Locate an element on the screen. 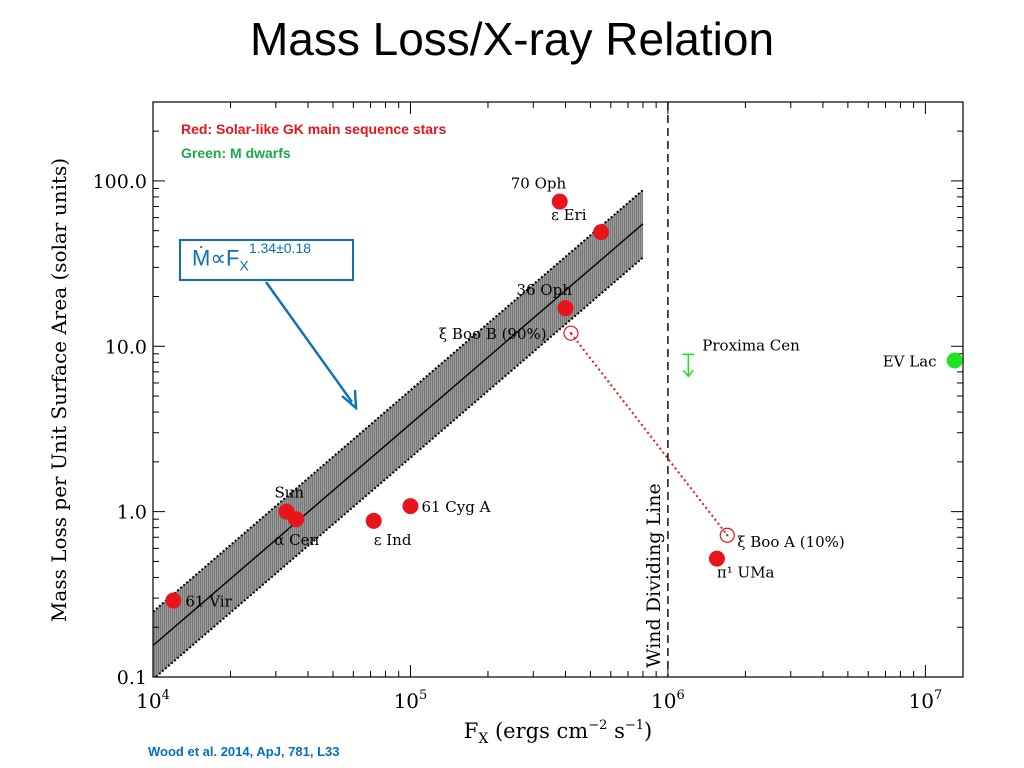 This screenshot has width=1024, height=768. upper-limit-arrow is located at coordinates (688, 373).